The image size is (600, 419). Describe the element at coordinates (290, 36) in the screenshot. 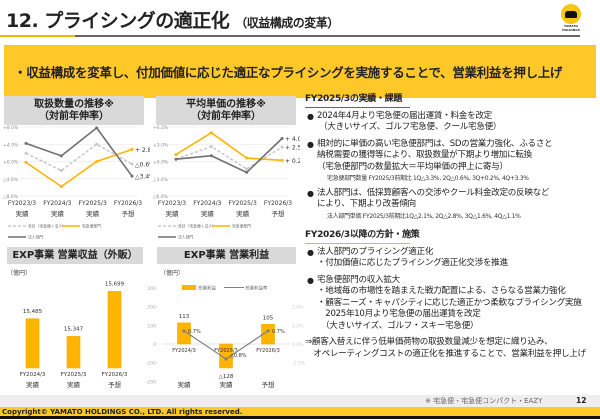

I see `title-rule` at that location.